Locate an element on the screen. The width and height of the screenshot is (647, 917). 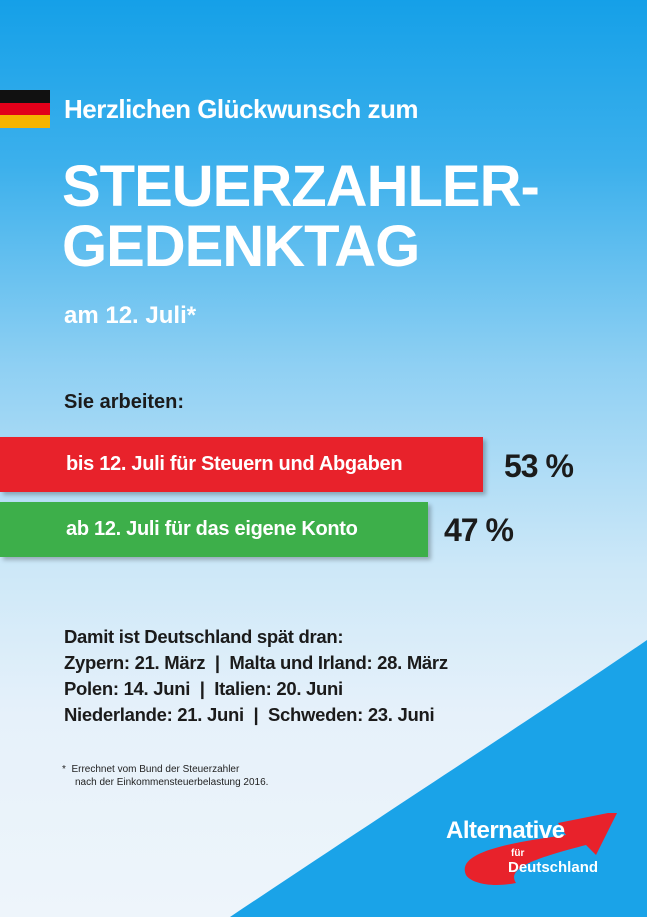
title-line-1: STEUERZAHLER- is located at coordinates (301, 186).